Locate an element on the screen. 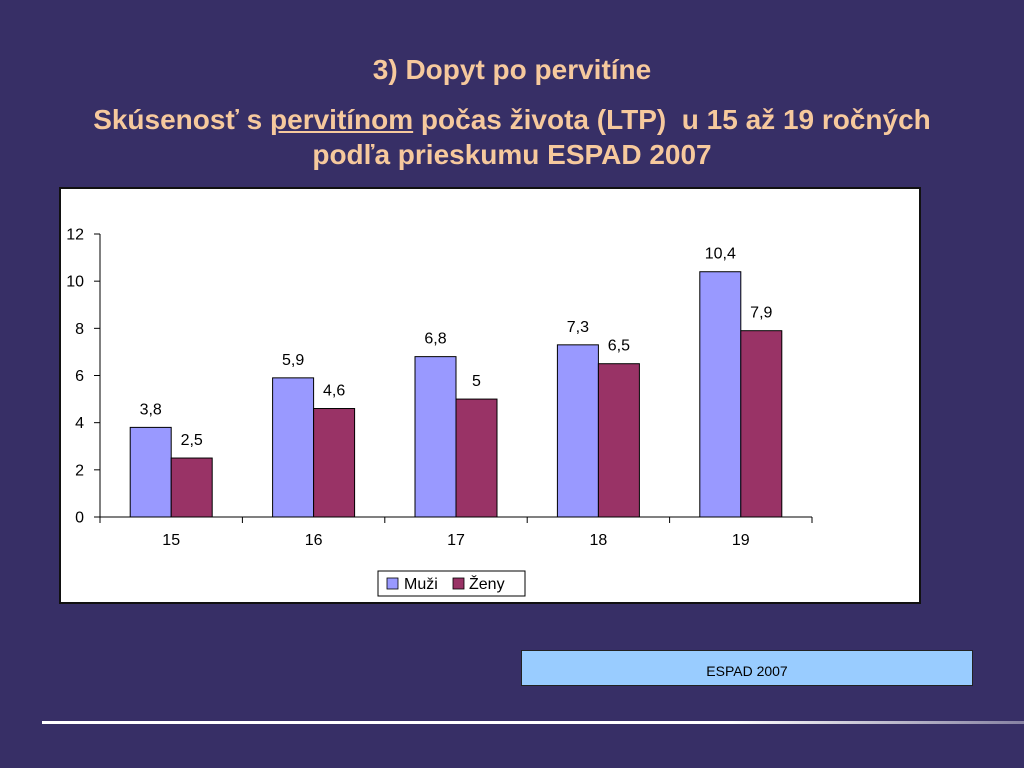 This screenshot has height=768, width=1024. data-label-muzi-16: 5,9 is located at coordinates (293, 360).